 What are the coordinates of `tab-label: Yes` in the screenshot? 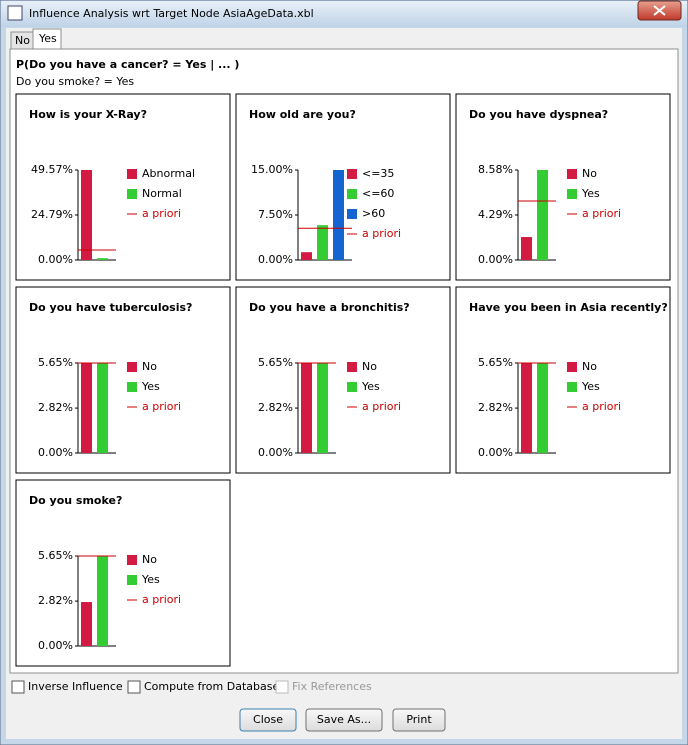 It's located at (47, 38).